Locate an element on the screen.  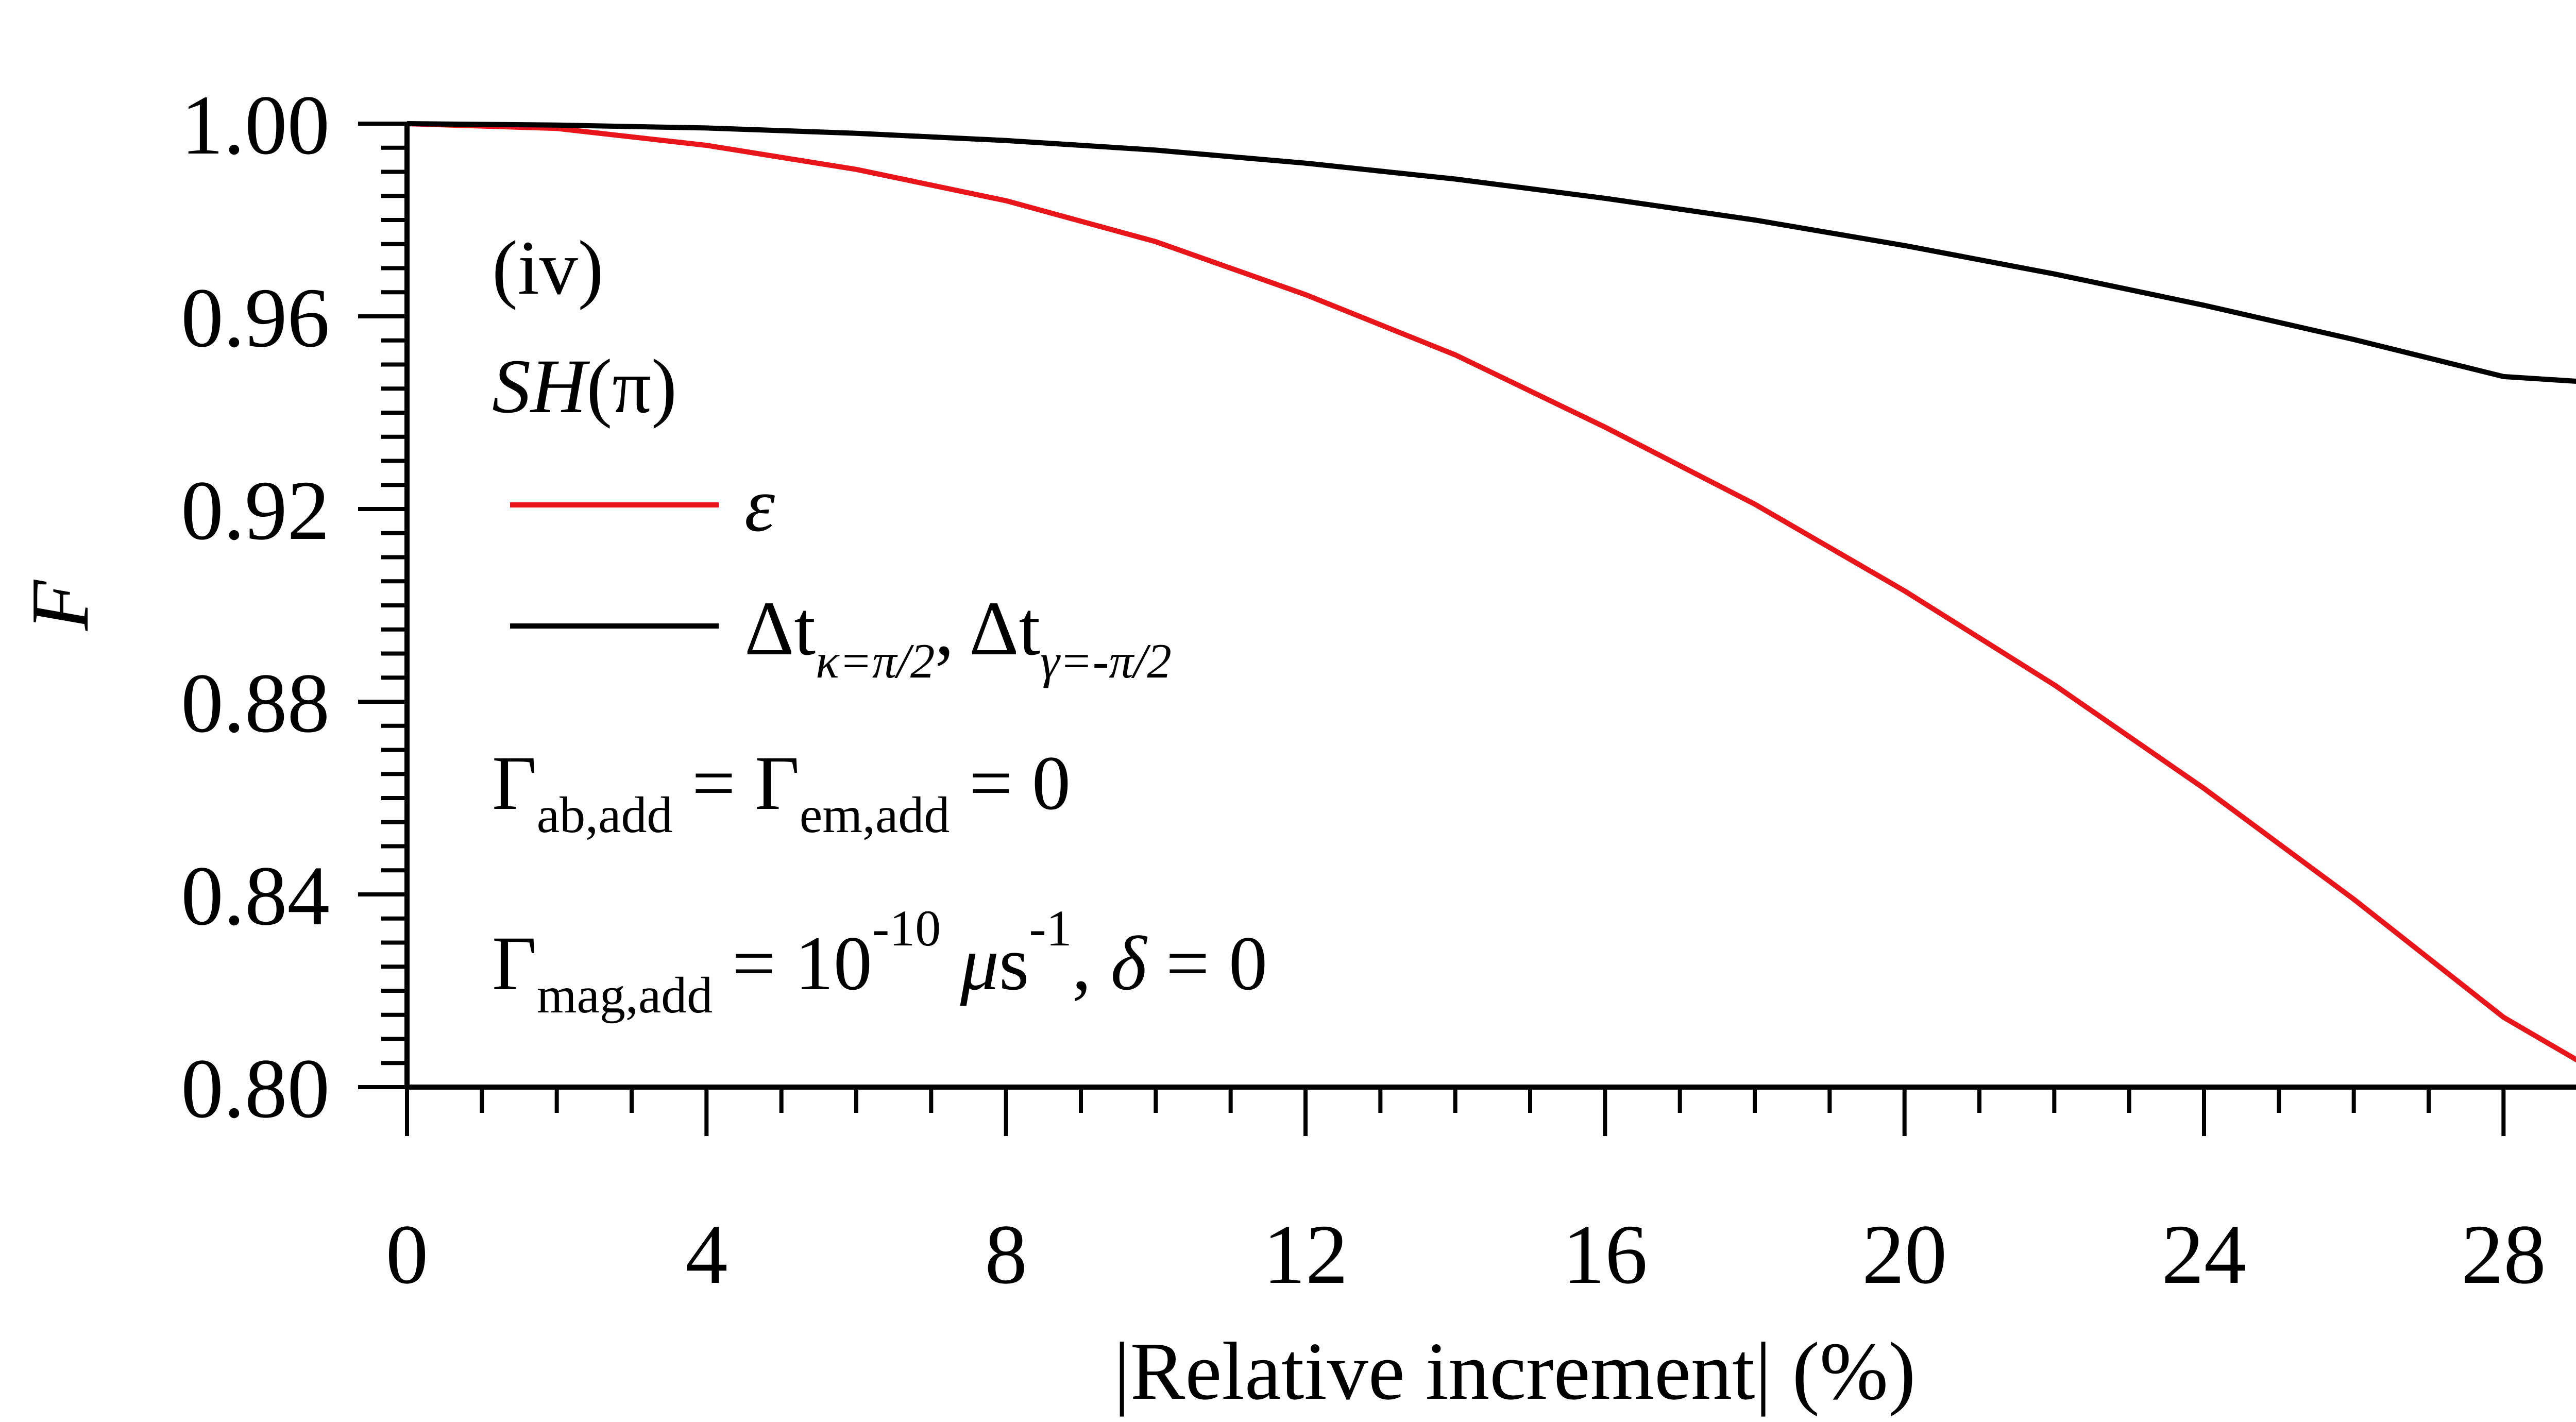
rate-condition-mag: Γmag,add = 10-10 μs-1, δ = 0 is located at coordinates (879, 962).